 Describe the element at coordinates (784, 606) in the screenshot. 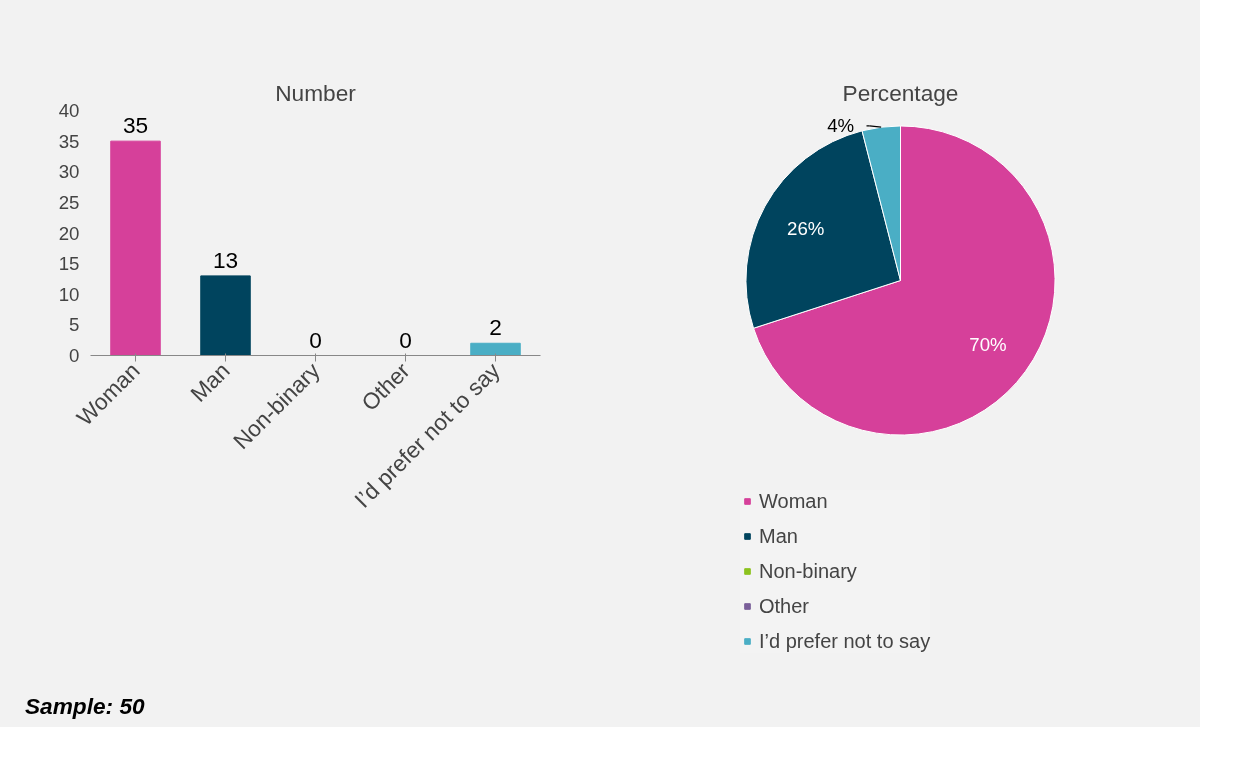

I see `legend-label: Other` at that location.